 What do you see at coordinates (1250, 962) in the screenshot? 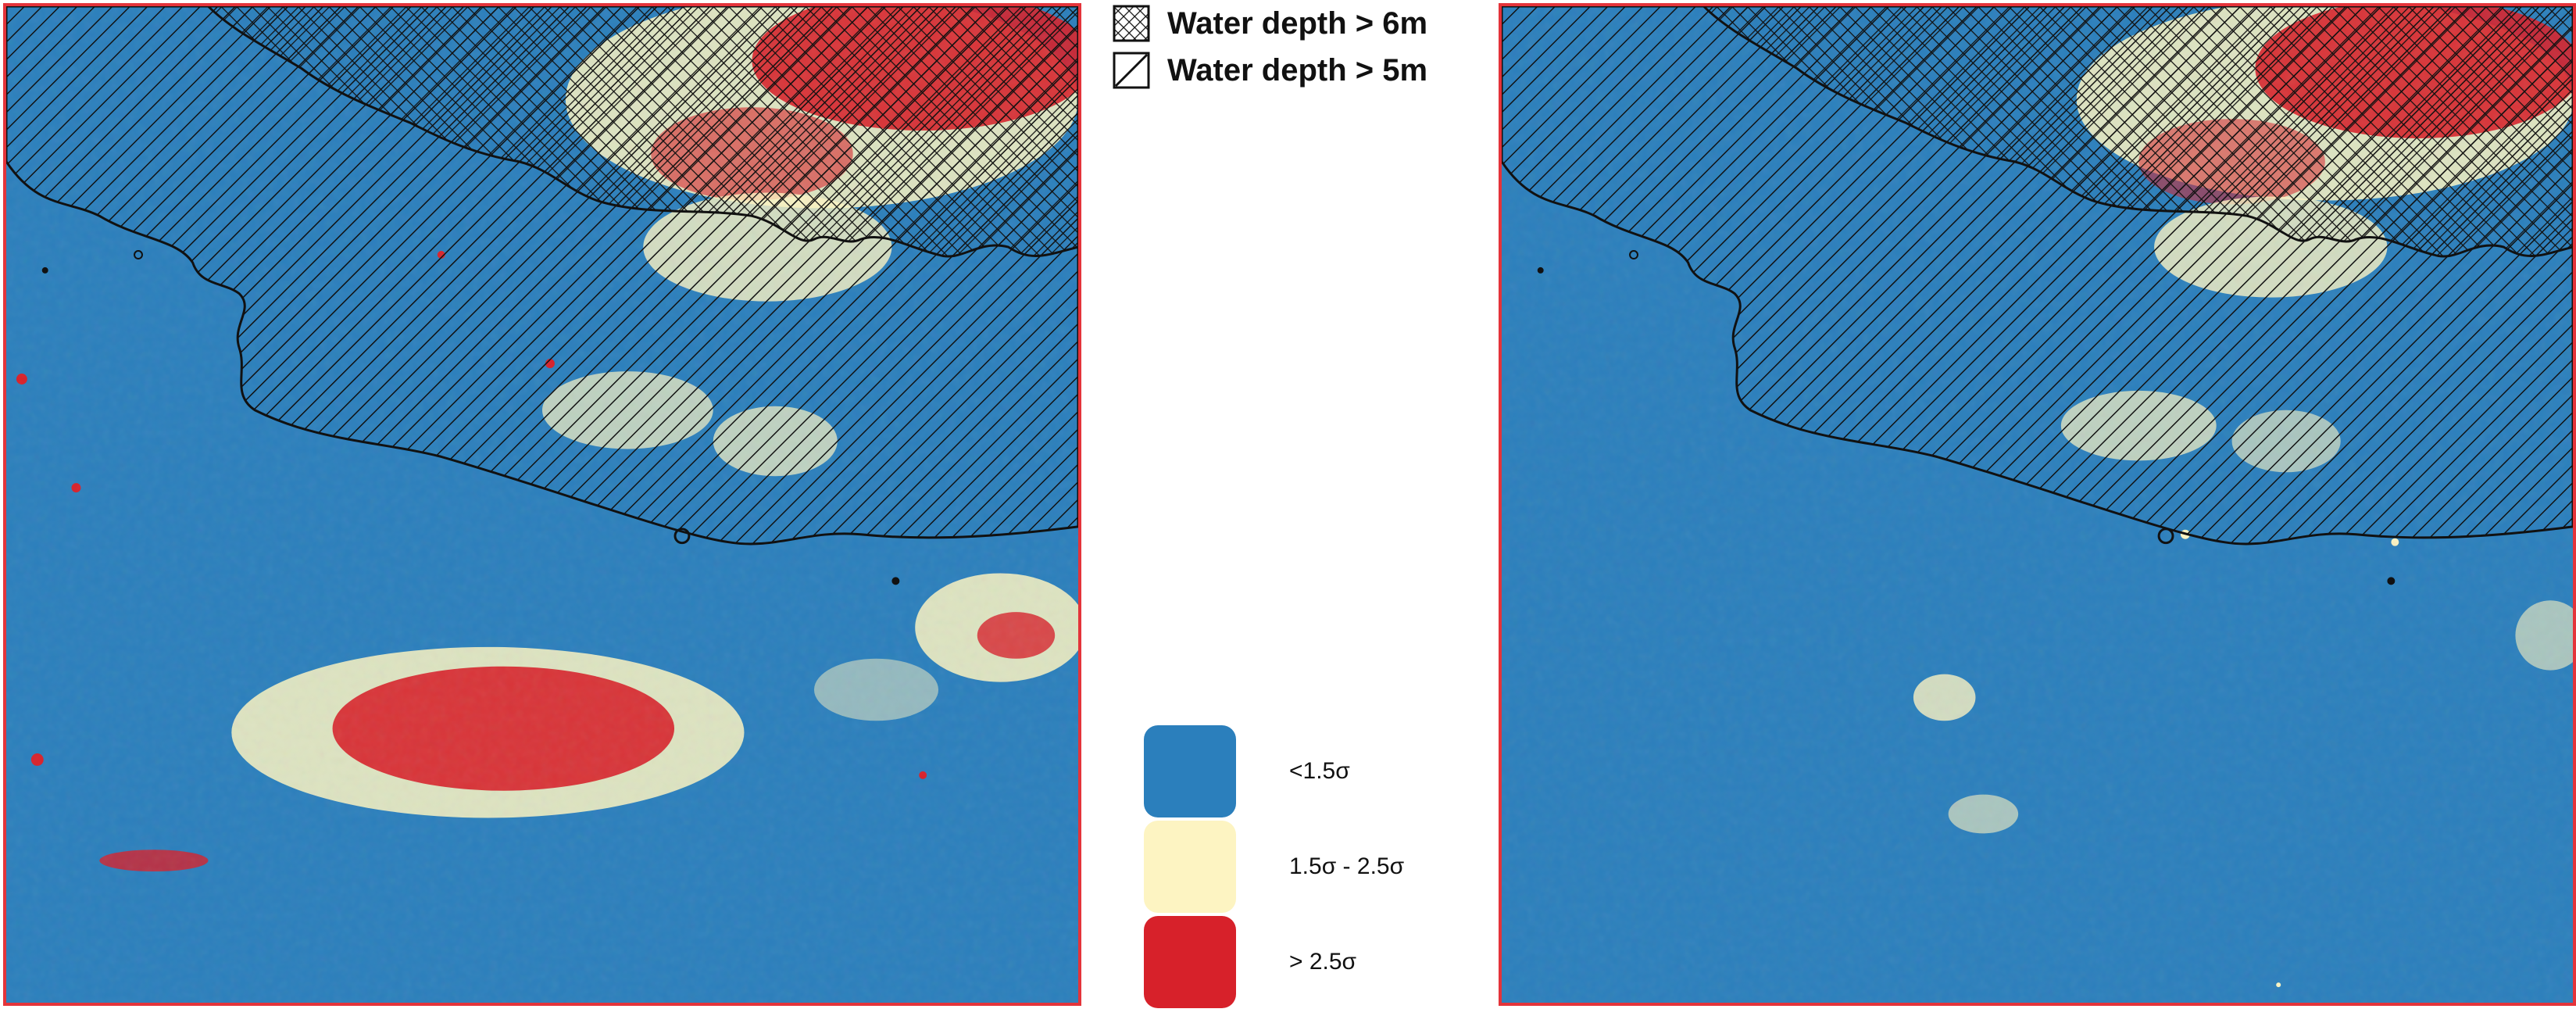
I see `legend-class-high: > 2.5σ` at bounding box center [1250, 962].